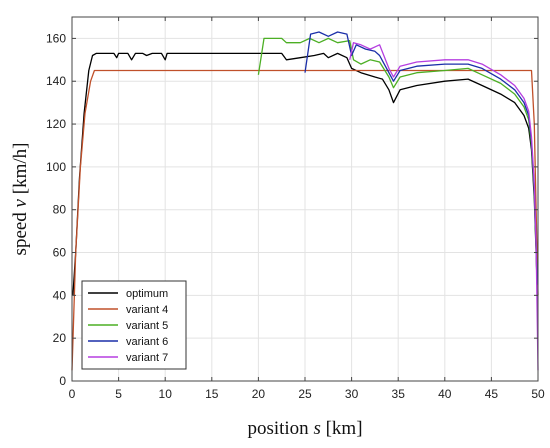 This screenshot has height=448, width=550. Describe the element at coordinates (118, 394) in the screenshot. I see `x-tick-label: 5` at that location.